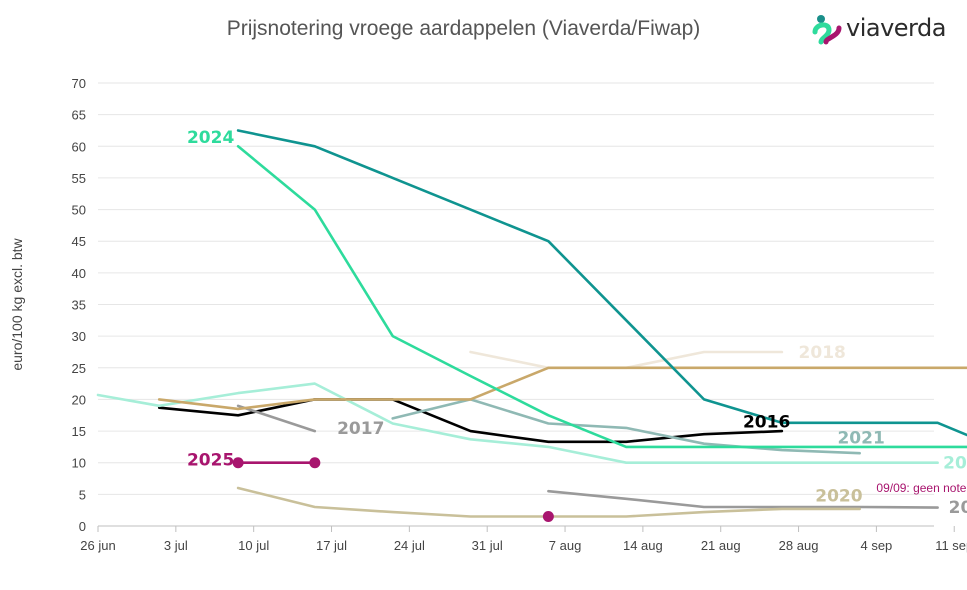  I want to click on y-tick-label: 45, so click(79, 241).